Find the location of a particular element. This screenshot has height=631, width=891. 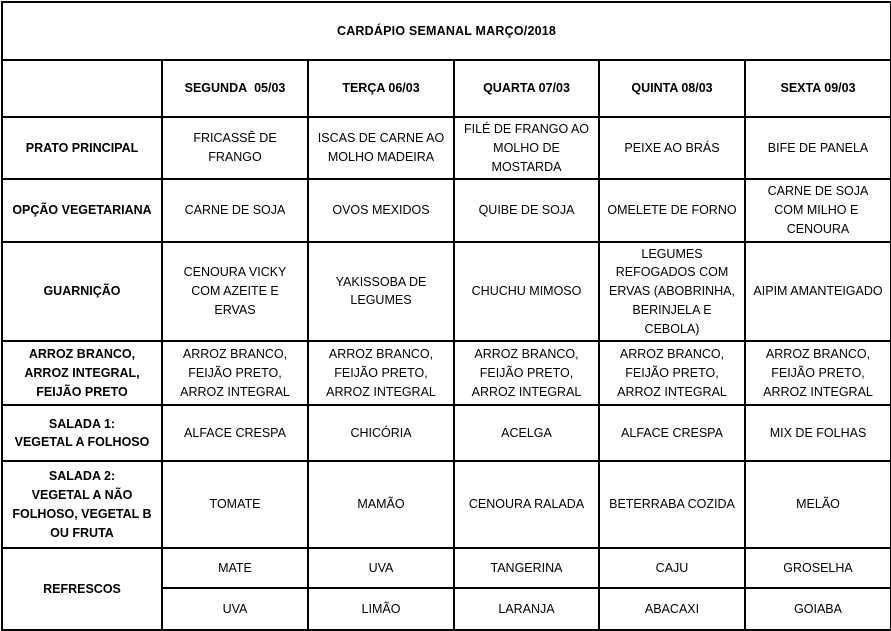

day-header-quarta: QUARTA 07/03 is located at coordinates (526, 88).